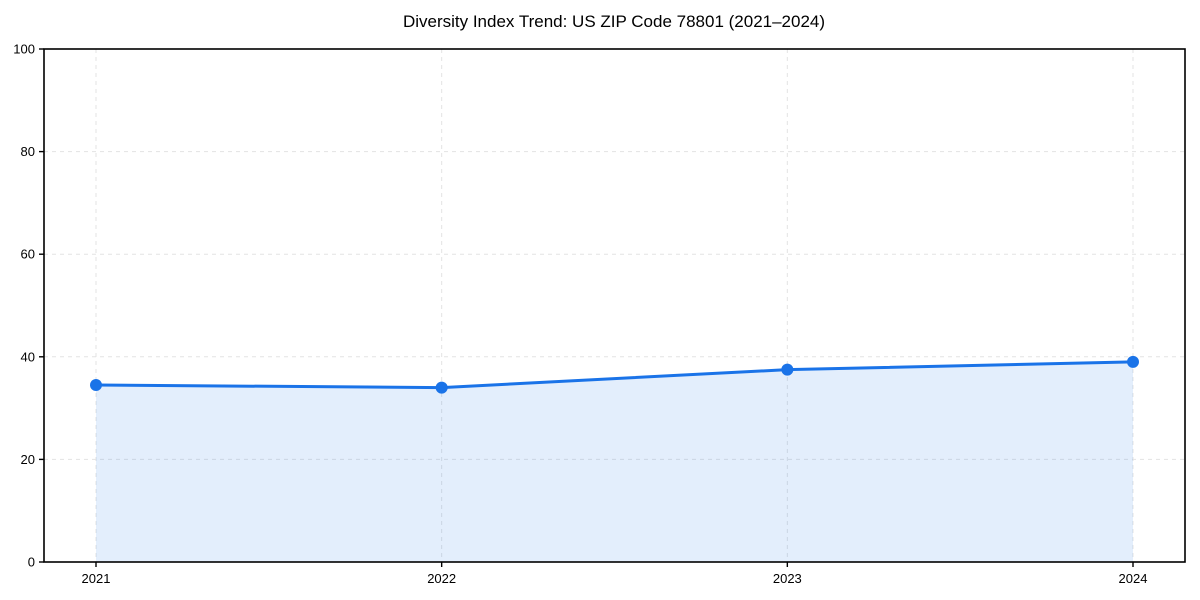  What do you see at coordinates (28, 356) in the screenshot?
I see `y-tick-label: 40` at bounding box center [28, 356].